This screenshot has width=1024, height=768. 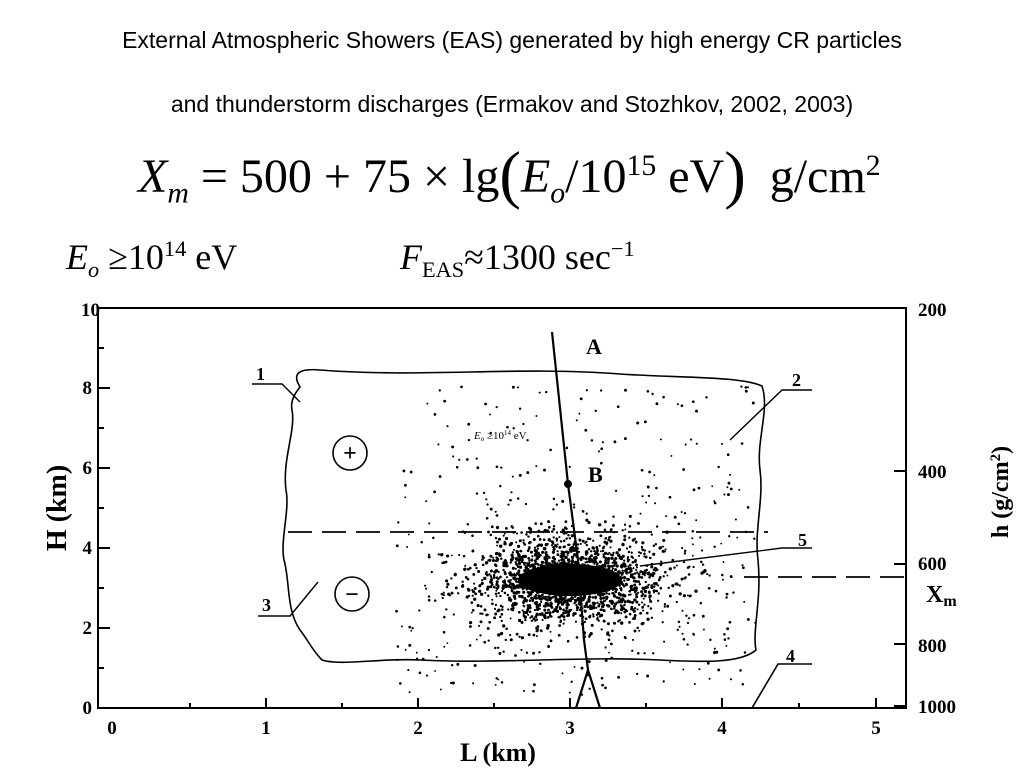 What do you see at coordinates (212, 257) in the screenshot?
I see `energy-unit: eV` at bounding box center [212, 257].